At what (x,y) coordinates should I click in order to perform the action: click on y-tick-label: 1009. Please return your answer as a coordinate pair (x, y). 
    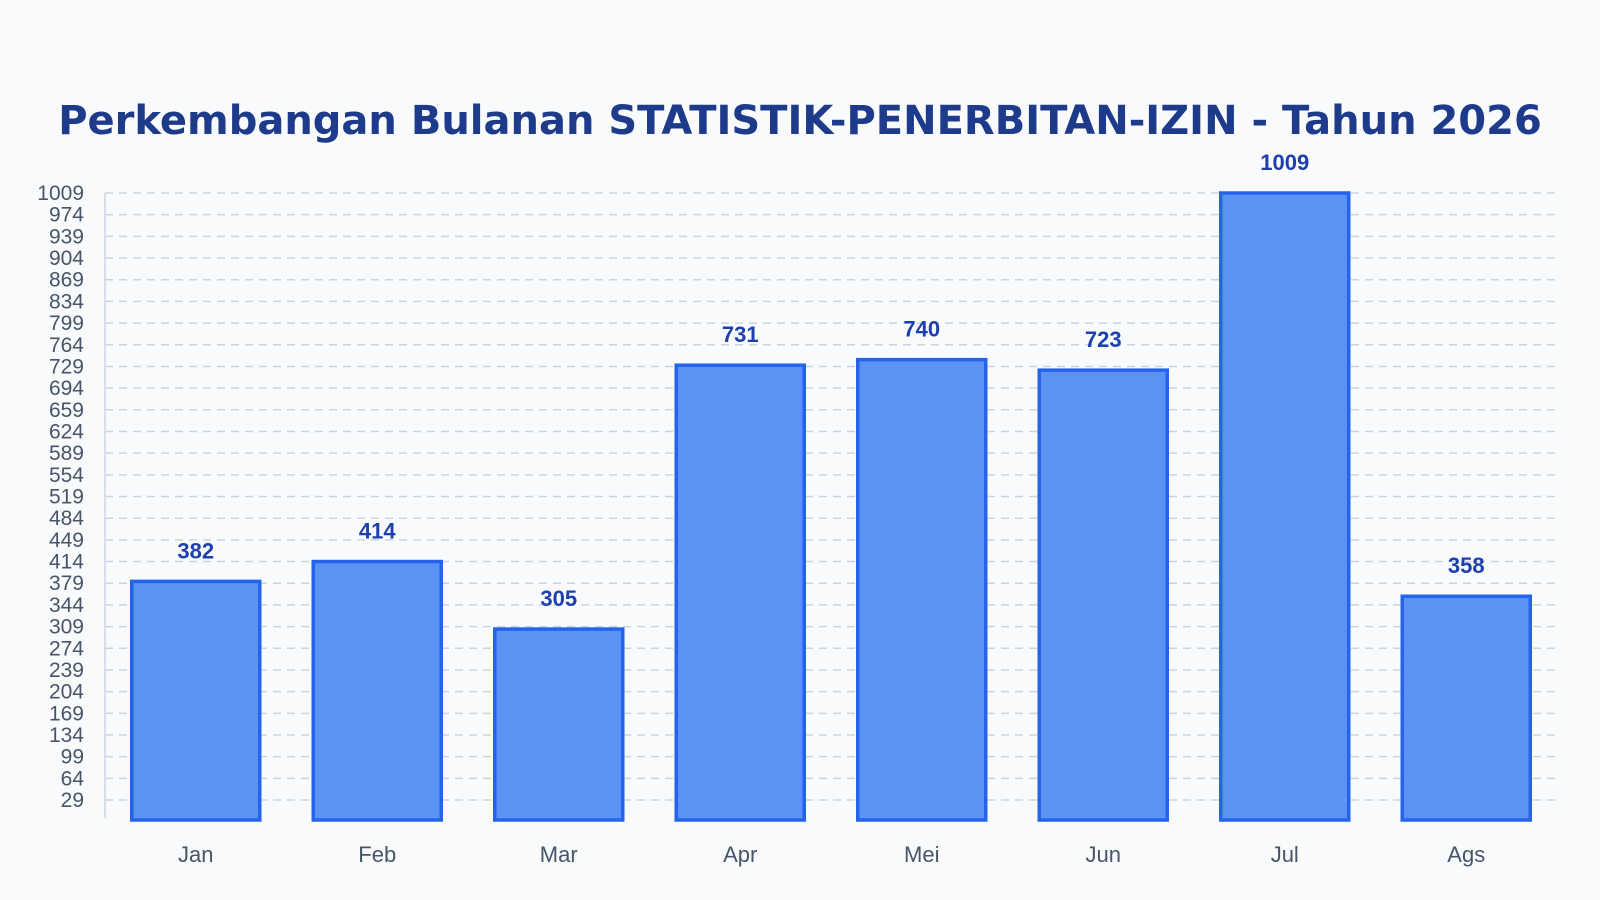
    Looking at the image, I should click on (60, 193).